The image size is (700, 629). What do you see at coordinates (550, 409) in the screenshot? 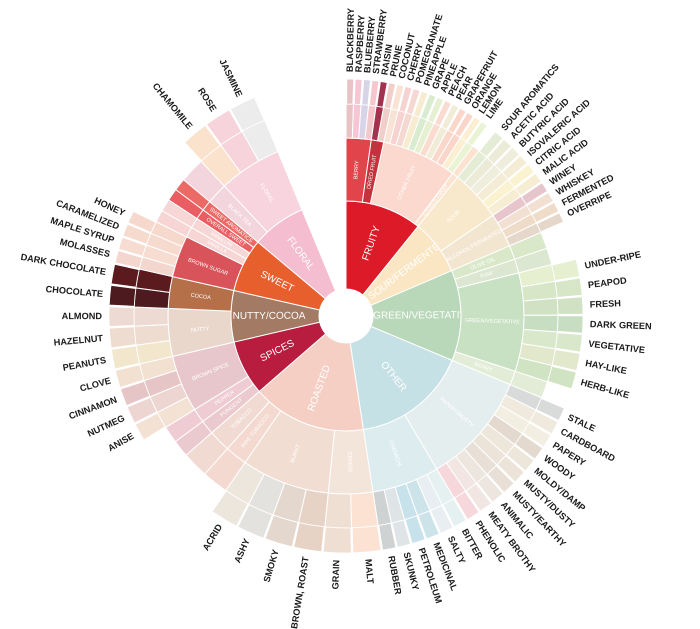
I see `leaf-bar-stale` at bounding box center [550, 409].